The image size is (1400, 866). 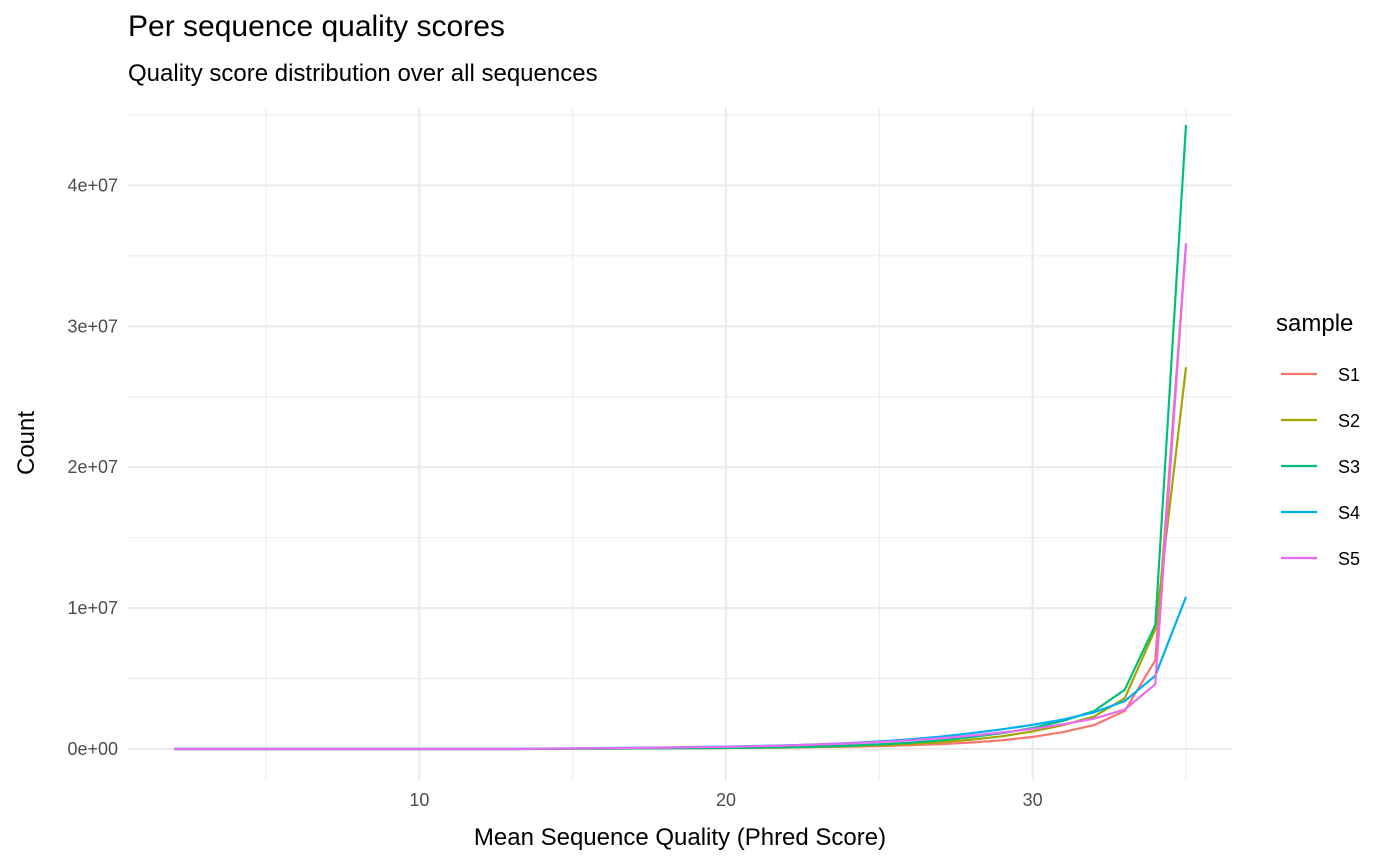 I want to click on chart-title: Per sequence quality scores, so click(x=316, y=26).